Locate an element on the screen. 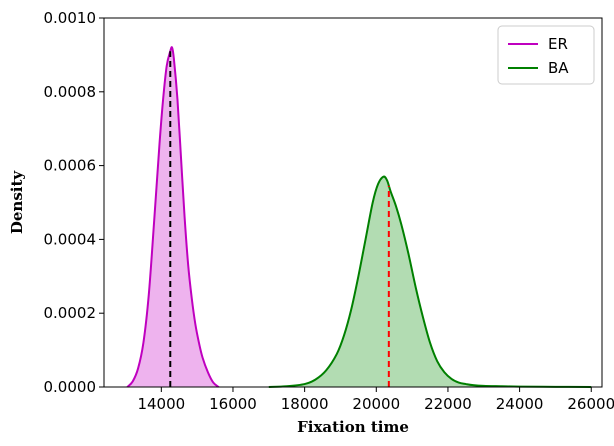 This screenshot has width=614, height=446. y-tick-label: 0.0000 is located at coordinates (70, 387).